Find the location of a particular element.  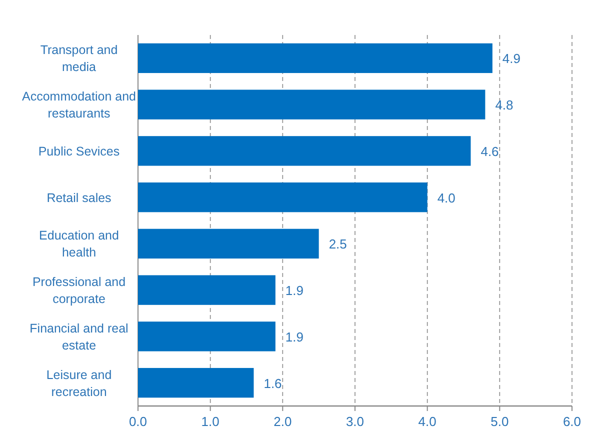

data-label: 4.0 is located at coordinates (446, 198).